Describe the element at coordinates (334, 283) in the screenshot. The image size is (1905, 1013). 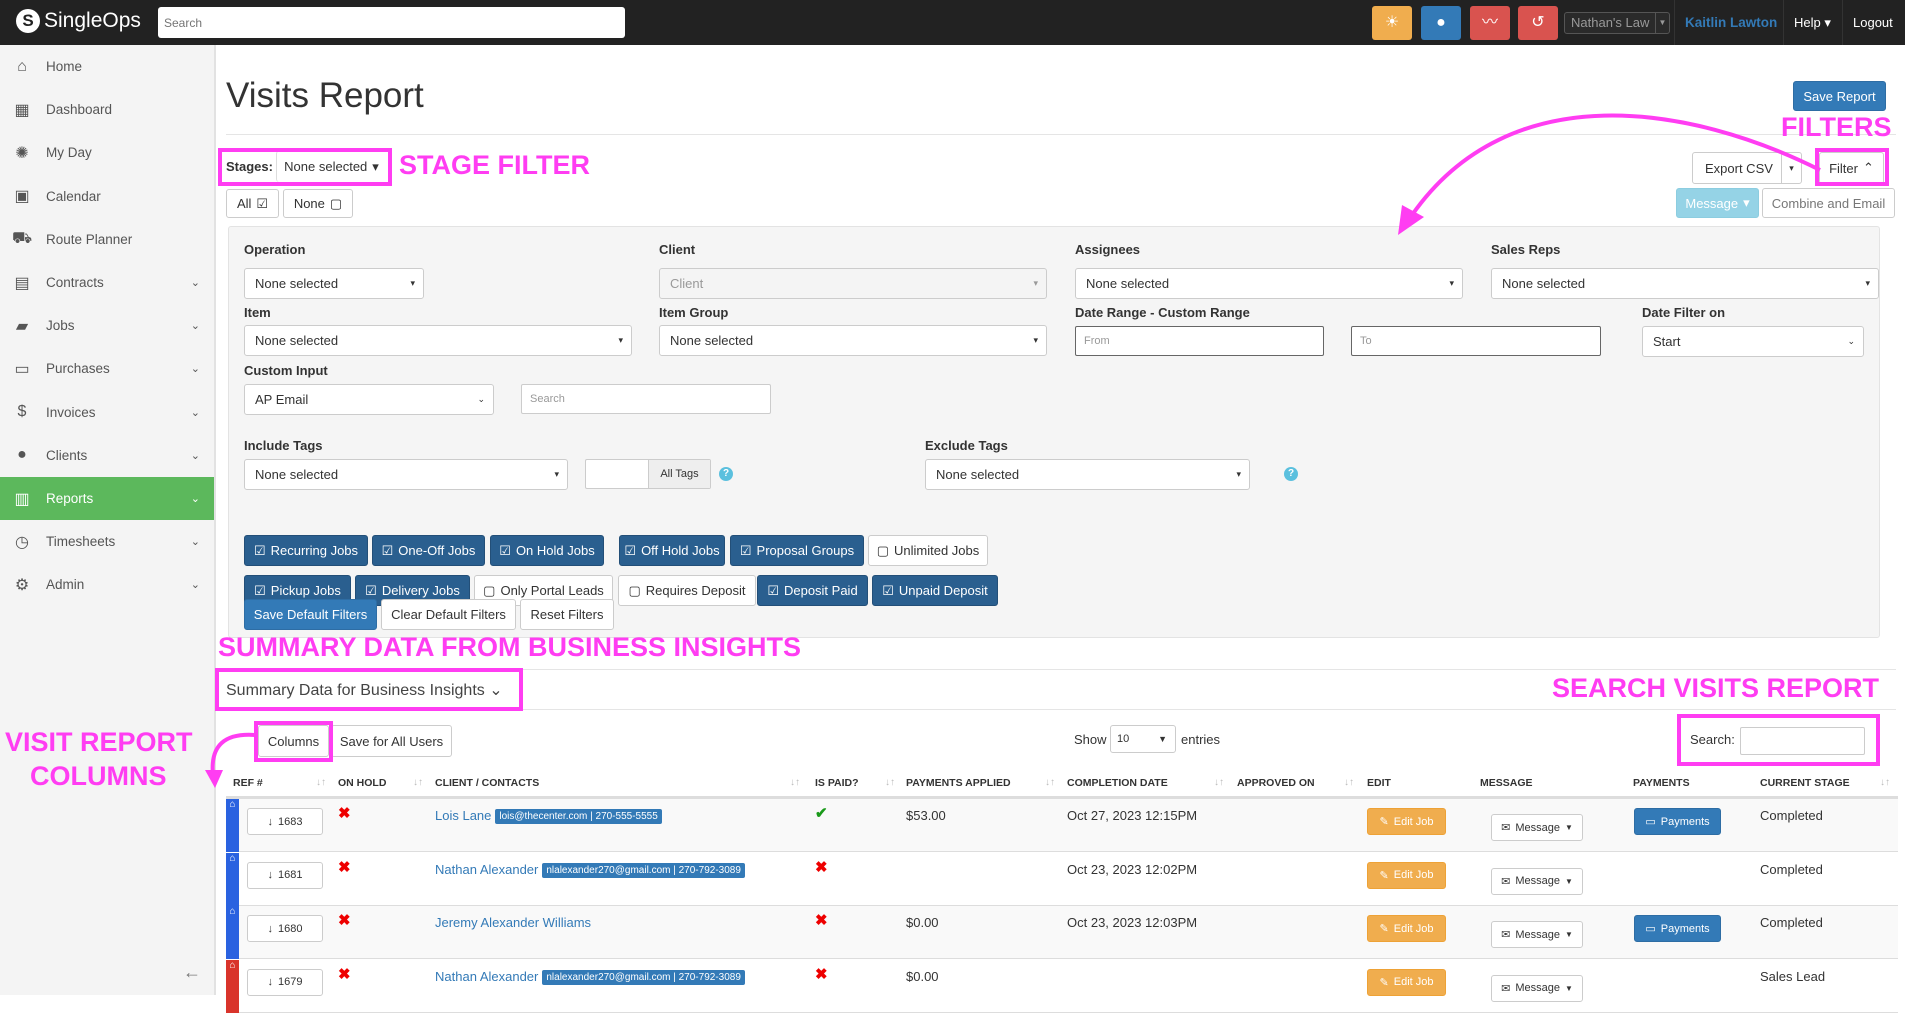
I see `operation-select: None selected ▾` at that location.